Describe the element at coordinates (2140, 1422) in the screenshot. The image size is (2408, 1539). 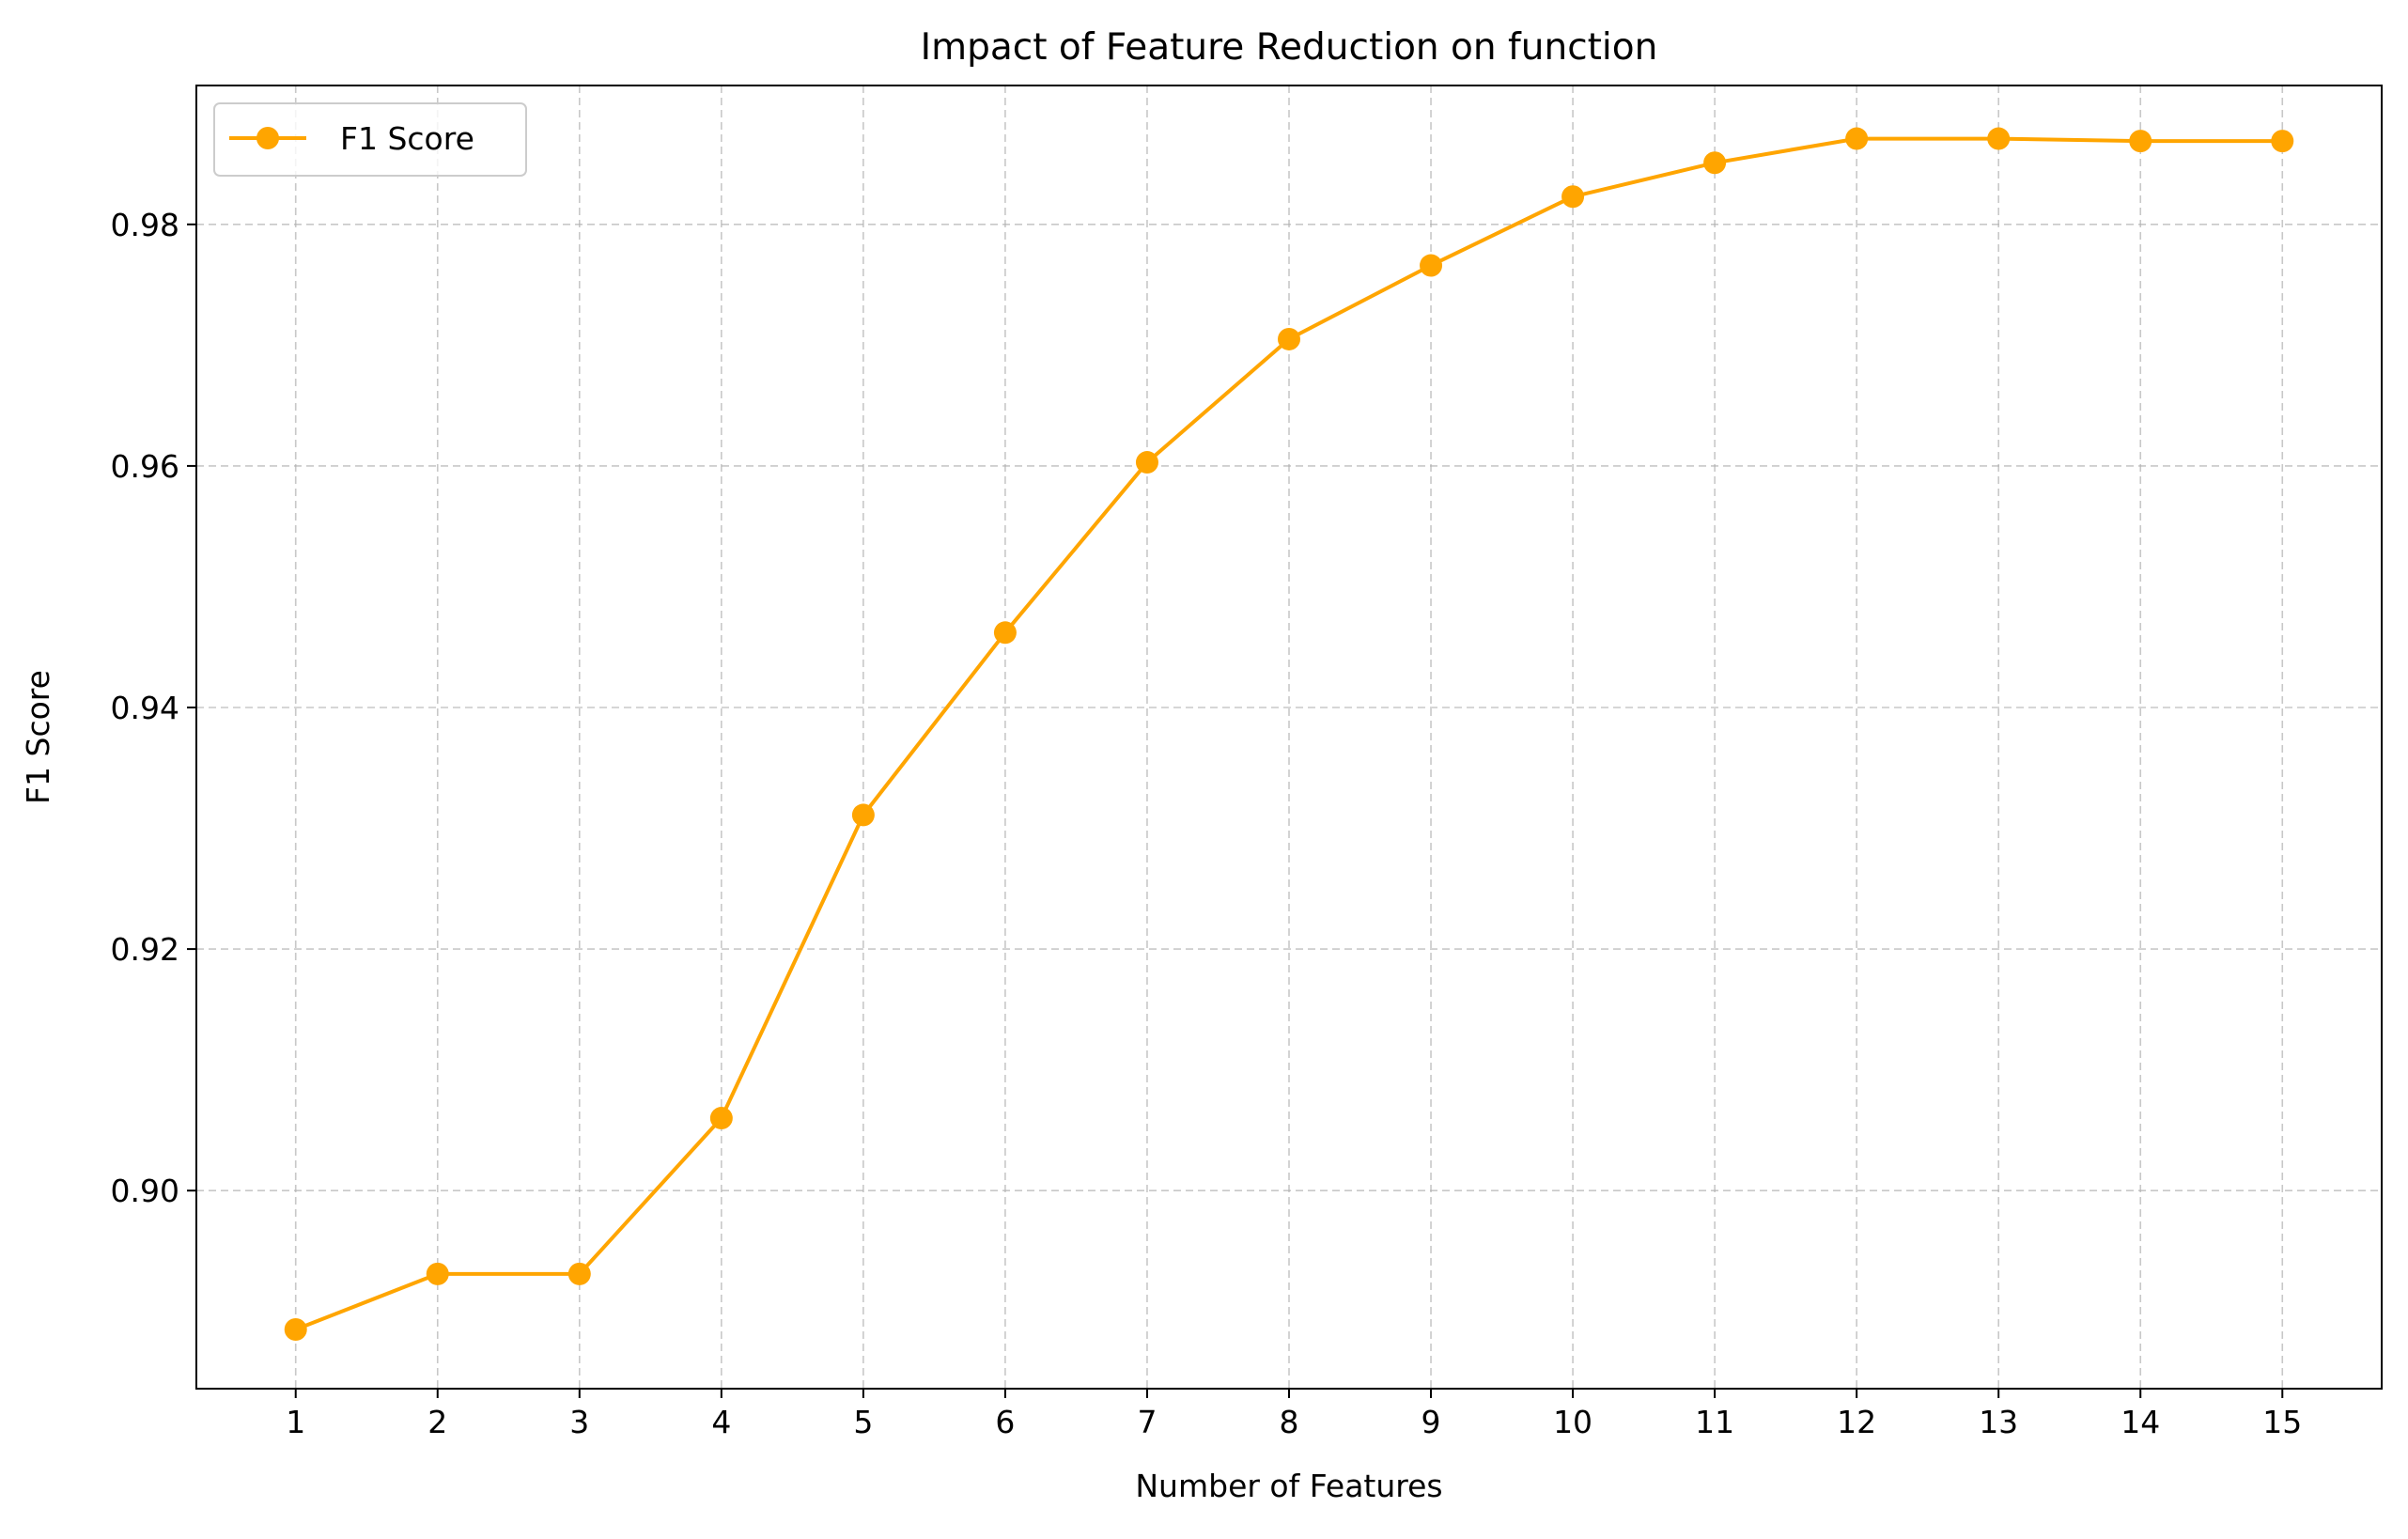
I see `x-tick-label: 14` at that location.